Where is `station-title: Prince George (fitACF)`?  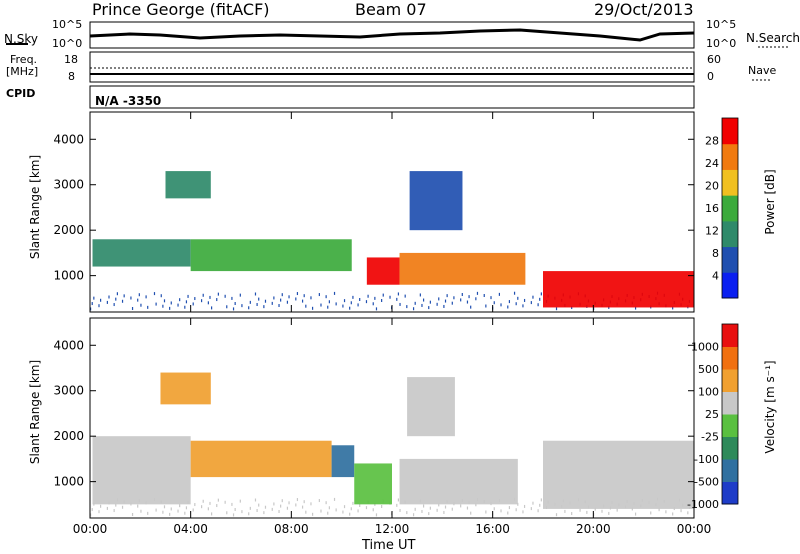
station-title: Prince George (fitACF) is located at coordinates (181, 9).